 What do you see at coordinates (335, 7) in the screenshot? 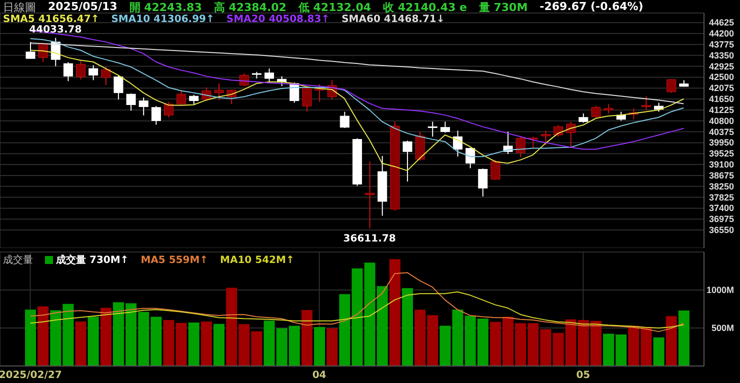
I see `annotation: 低 42132.04` at bounding box center [335, 7].